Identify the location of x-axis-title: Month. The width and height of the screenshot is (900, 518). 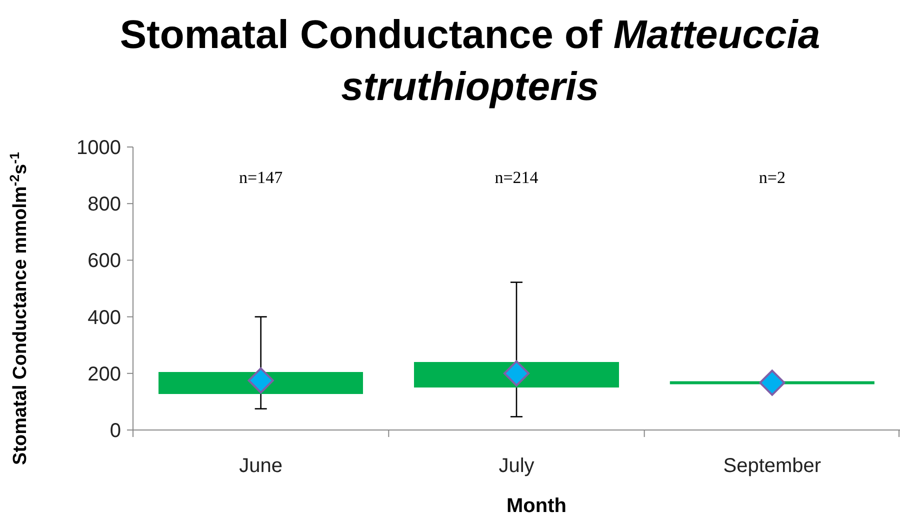
(536, 506).